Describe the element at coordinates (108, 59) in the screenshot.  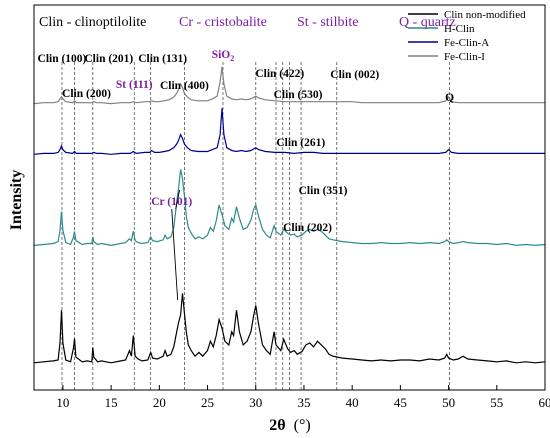
I see `peak-label-2: Clin (201)` at that location.